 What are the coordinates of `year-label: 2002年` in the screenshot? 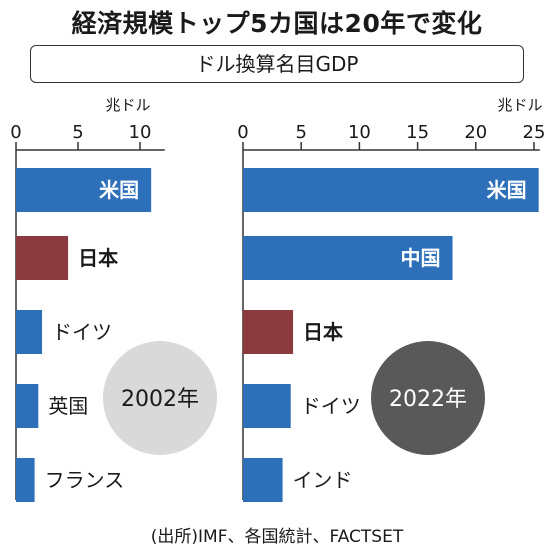 It's located at (160, 399).